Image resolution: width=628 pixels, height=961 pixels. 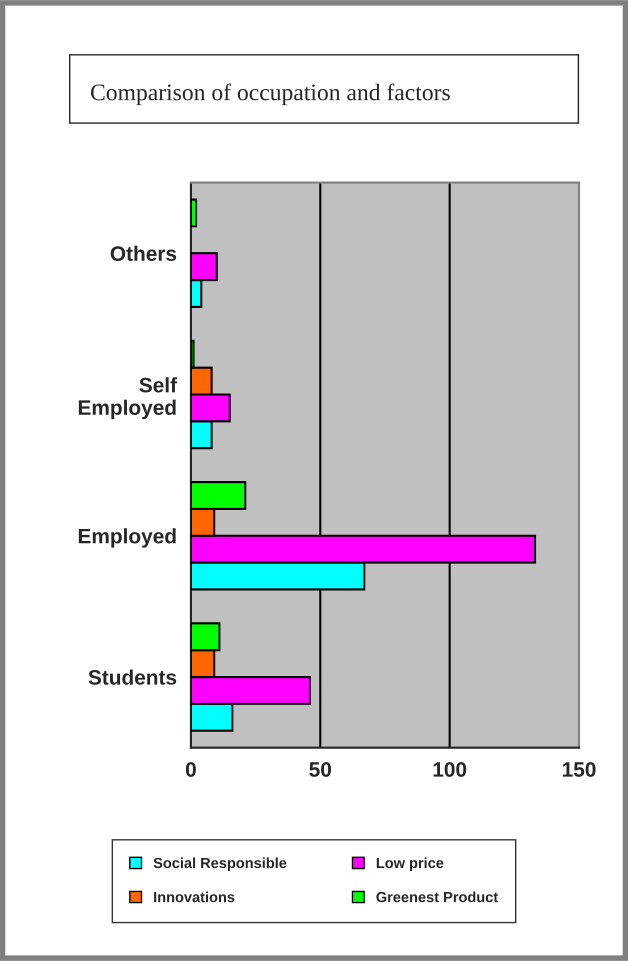 I want to click on x-tick-label: 0, so click(x=191, y=769).